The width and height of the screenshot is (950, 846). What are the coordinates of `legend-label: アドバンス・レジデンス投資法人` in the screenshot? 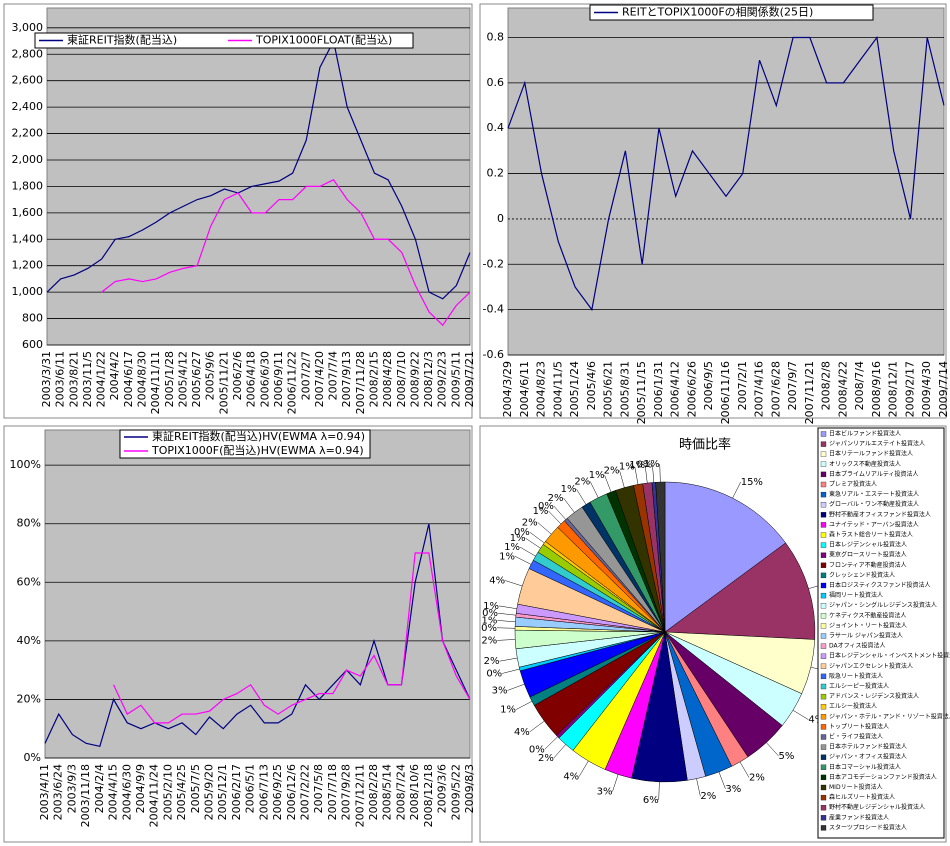 It's located at (874, 696).